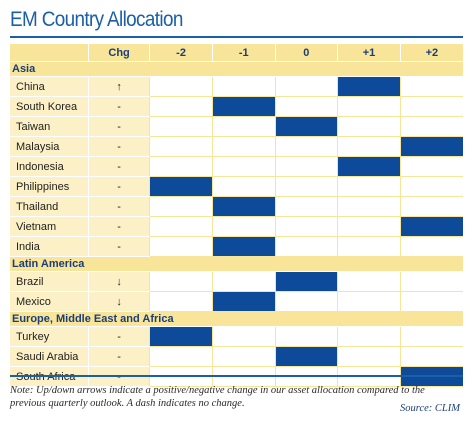 The height and width of the screenshot is (427, 472). Describe the element at coordinates (243, 53) in the screenshot. I see `header-rating: -1` at that location.